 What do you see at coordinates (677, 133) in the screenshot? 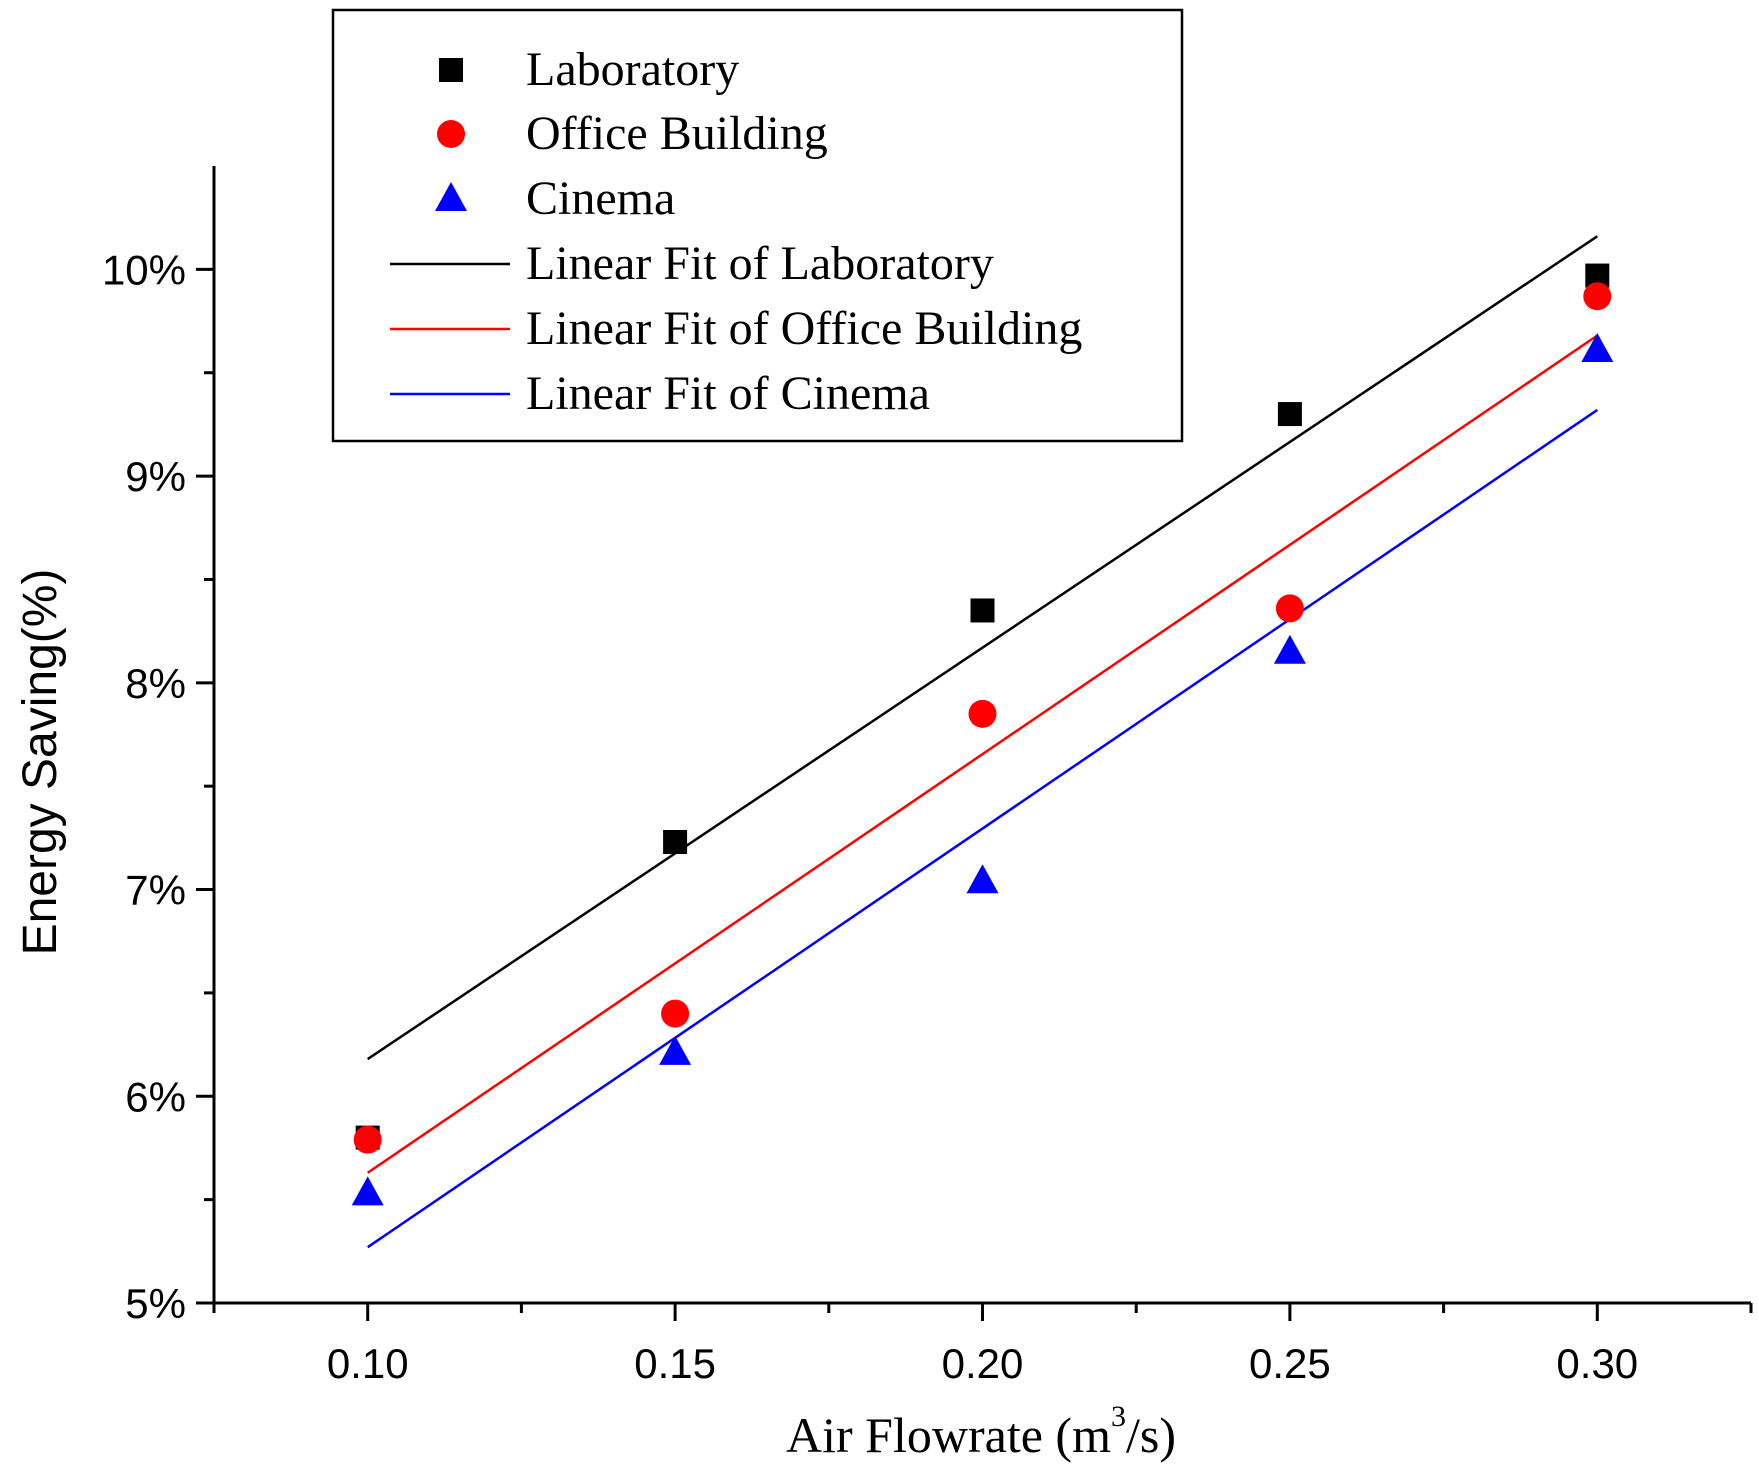
I see `legend-label: Office Building` at bounding box center [677, 133].